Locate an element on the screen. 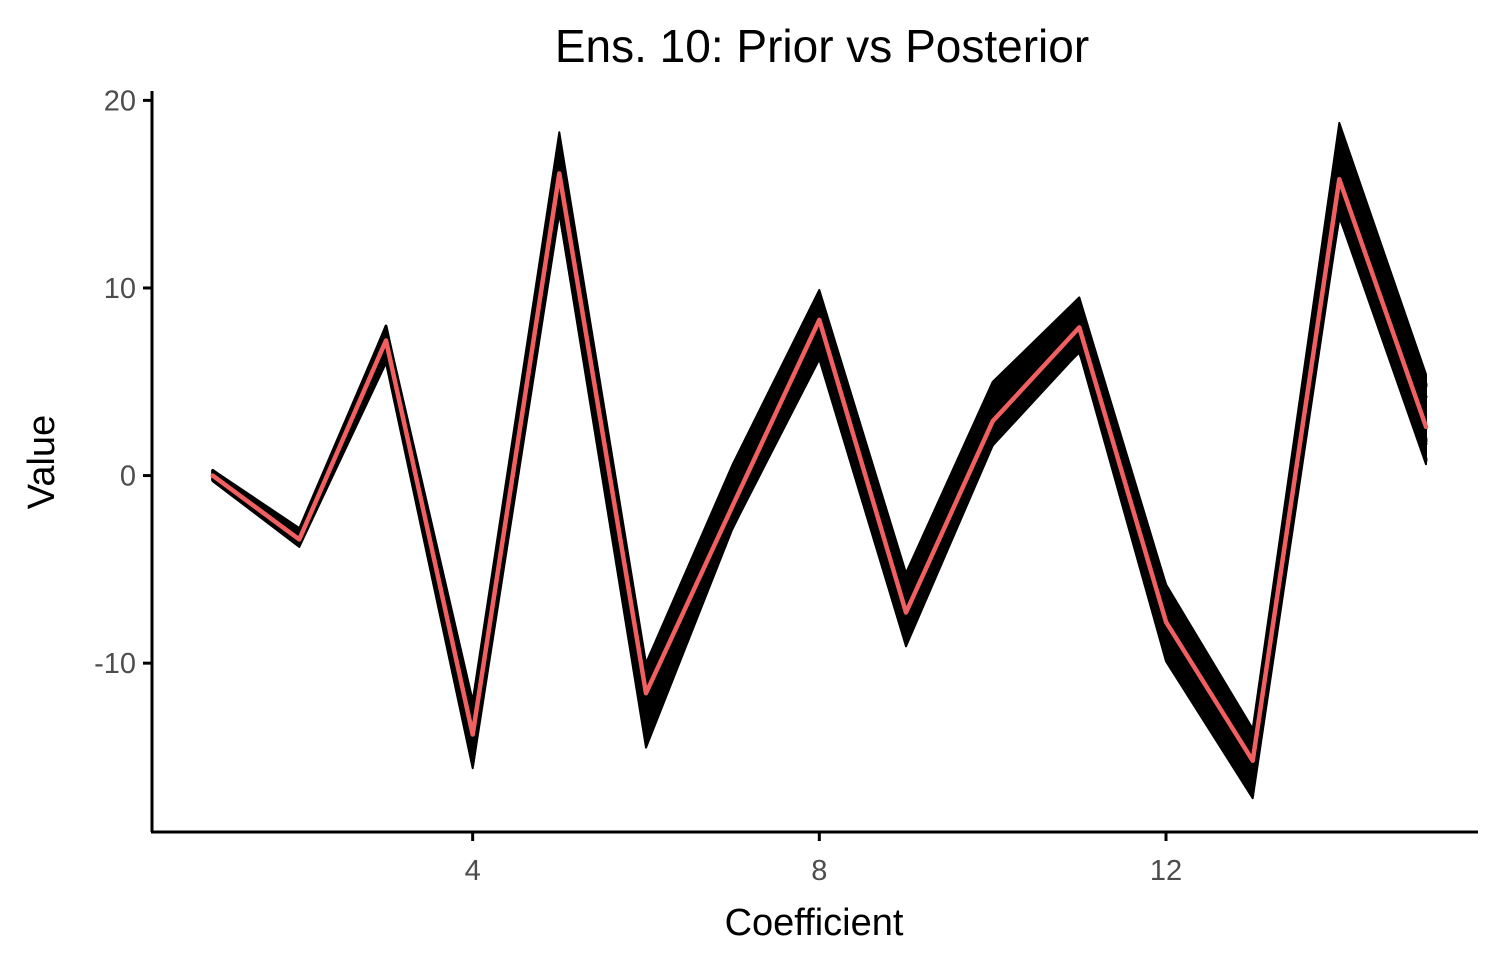  chart-title: Ens. 10: Prior vs Posterior is located at coordinates (822, 46).